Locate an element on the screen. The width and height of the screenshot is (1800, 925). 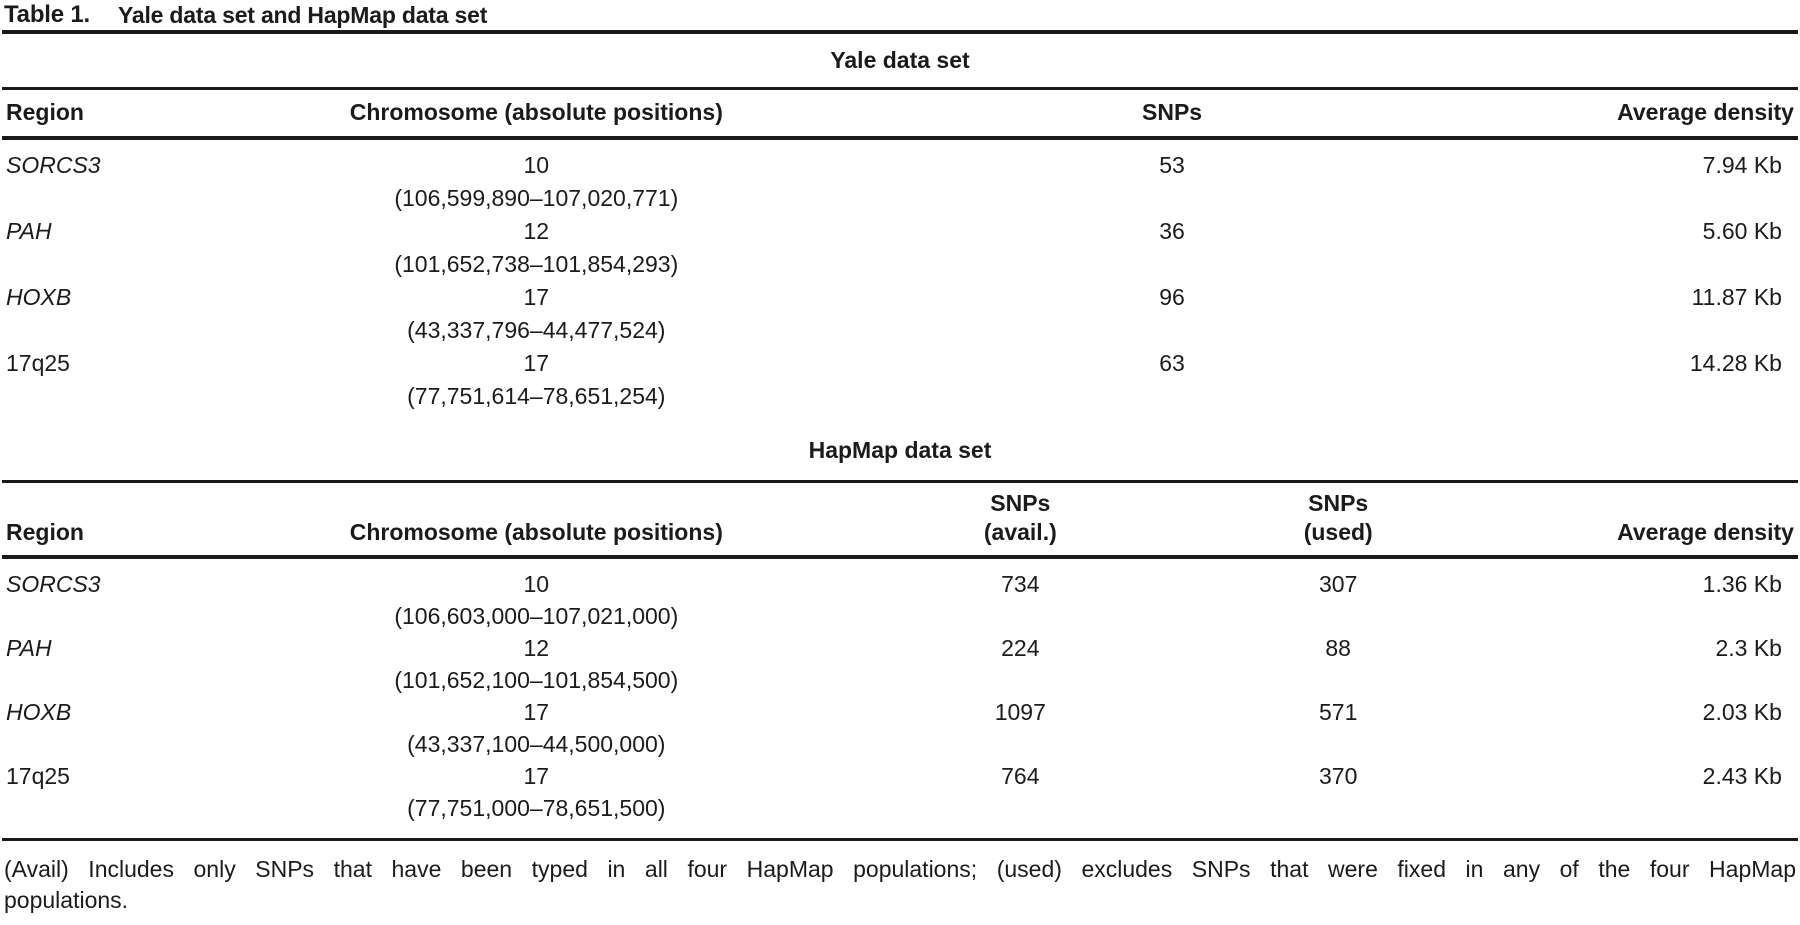
yale-header-region: Region is located at coordinates (45, 112).